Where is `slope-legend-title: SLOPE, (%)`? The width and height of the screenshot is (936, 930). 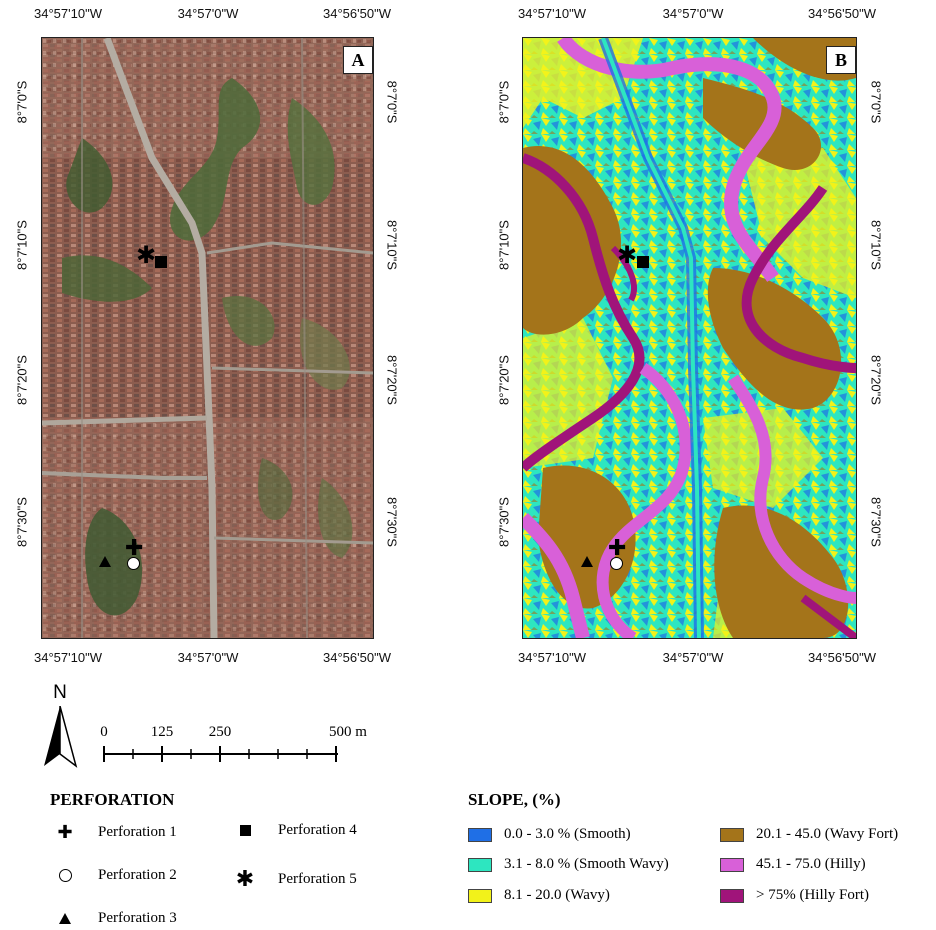 slope-legend-title: SLOPE, (%) is located at coordinates (514, 799).